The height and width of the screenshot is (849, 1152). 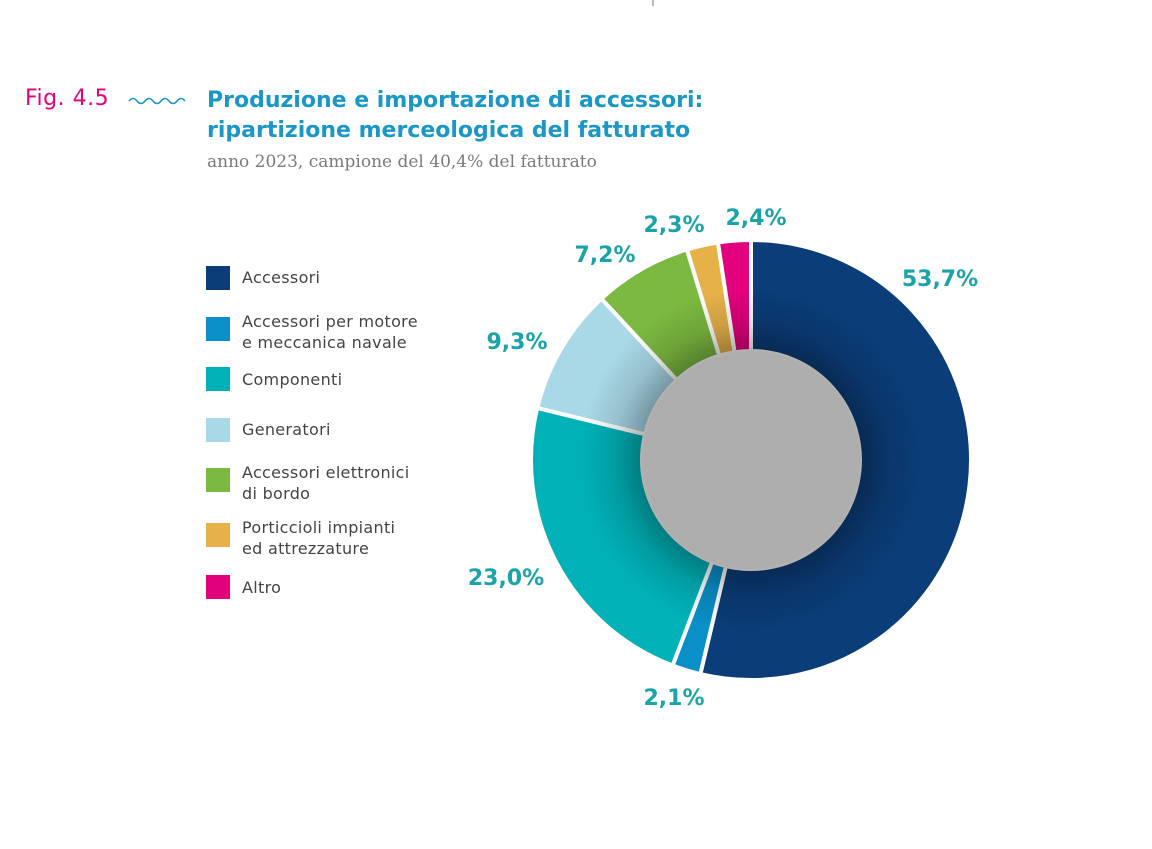 I want to click on slice-value-label: 7,2%, so click(x=604, y=255).